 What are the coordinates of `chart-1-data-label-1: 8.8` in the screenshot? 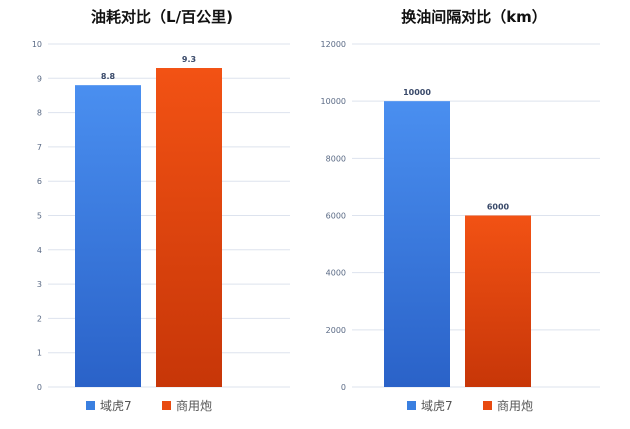 It's located at (108, 76).